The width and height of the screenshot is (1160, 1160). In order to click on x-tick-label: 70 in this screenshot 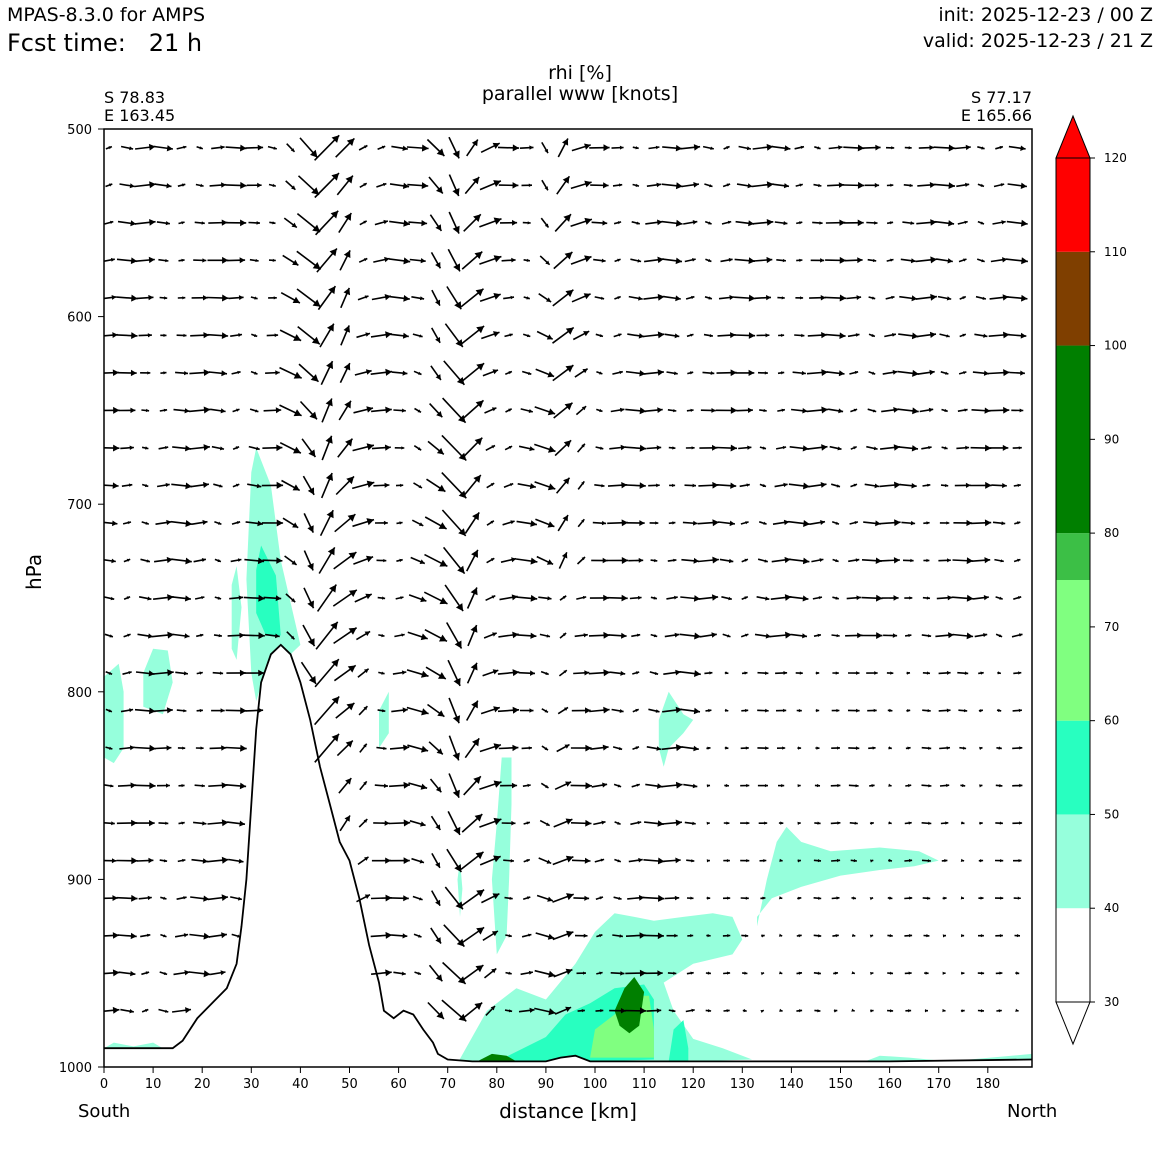, I will do `click(447, 1084)`.